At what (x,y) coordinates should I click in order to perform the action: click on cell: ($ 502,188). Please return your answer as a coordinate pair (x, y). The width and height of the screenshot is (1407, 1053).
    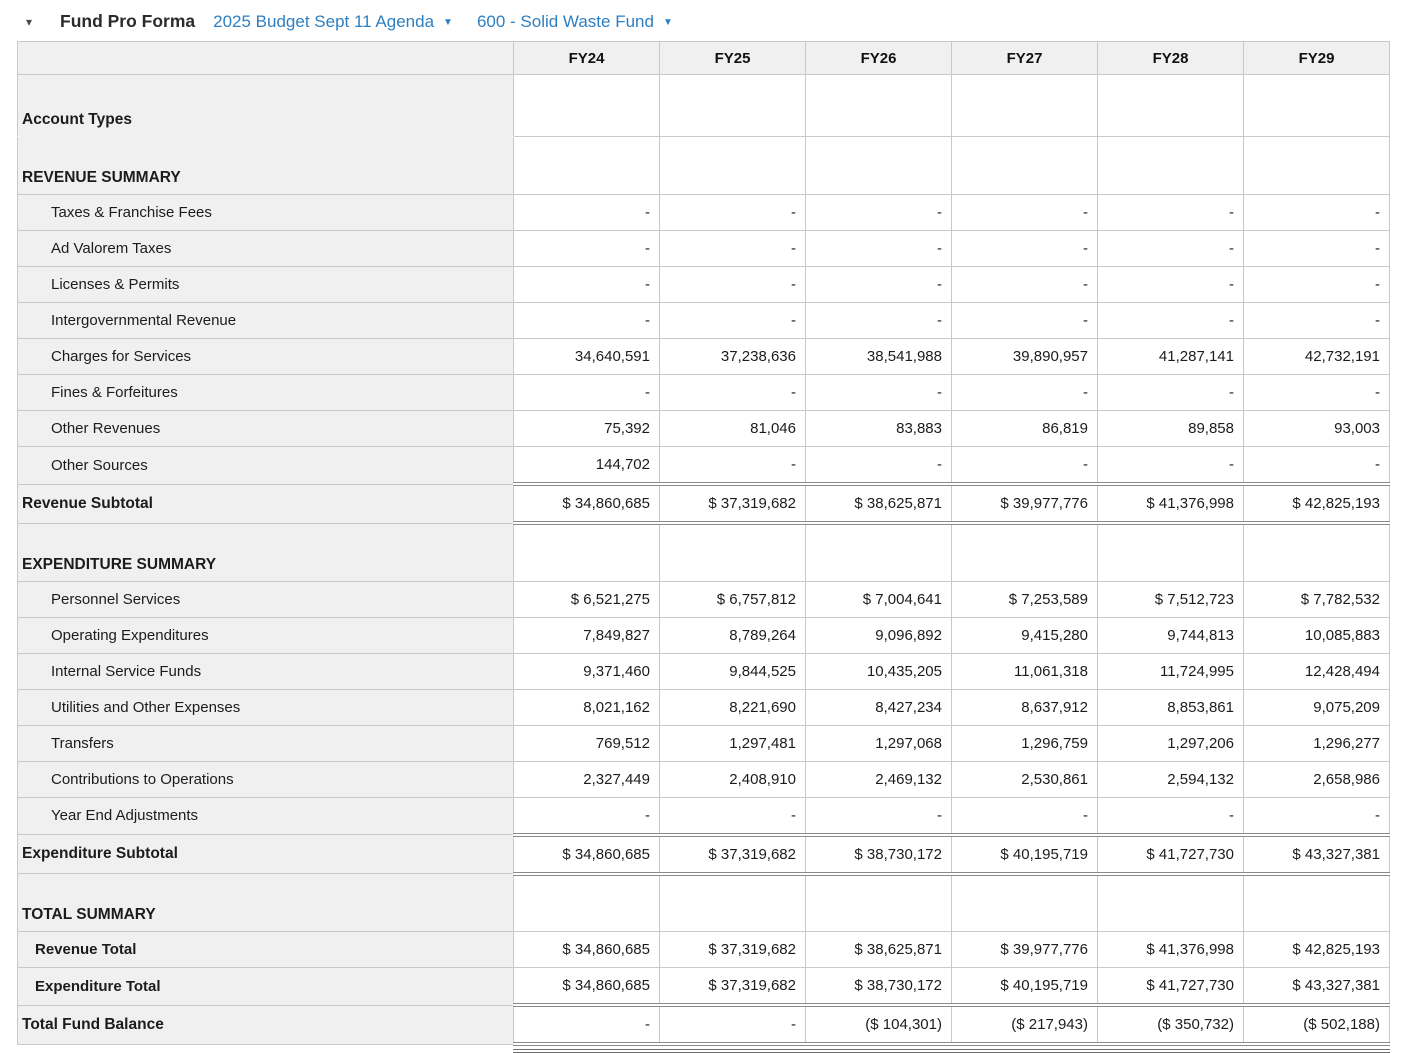
    Looking at the image, I should click on (1316, 1024).